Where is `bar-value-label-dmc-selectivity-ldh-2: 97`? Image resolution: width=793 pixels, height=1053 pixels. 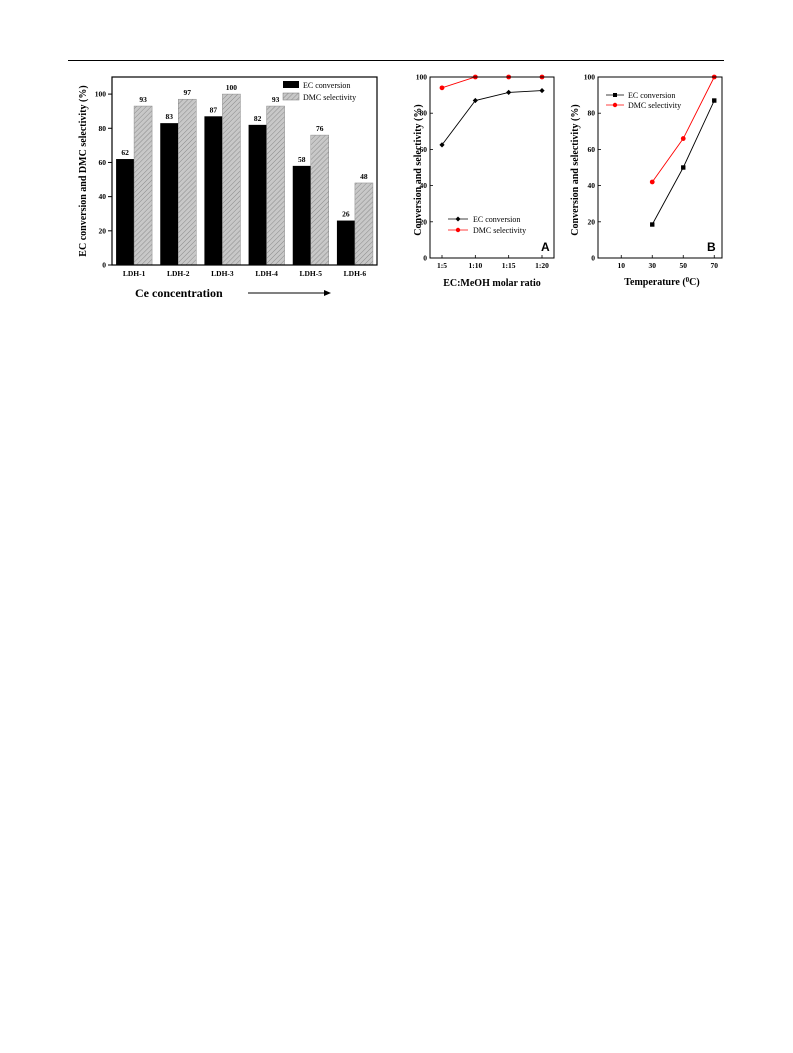
bar-value-label-dmc-selectivity-ldh-2: 97 is located at coordinates (188, 92).